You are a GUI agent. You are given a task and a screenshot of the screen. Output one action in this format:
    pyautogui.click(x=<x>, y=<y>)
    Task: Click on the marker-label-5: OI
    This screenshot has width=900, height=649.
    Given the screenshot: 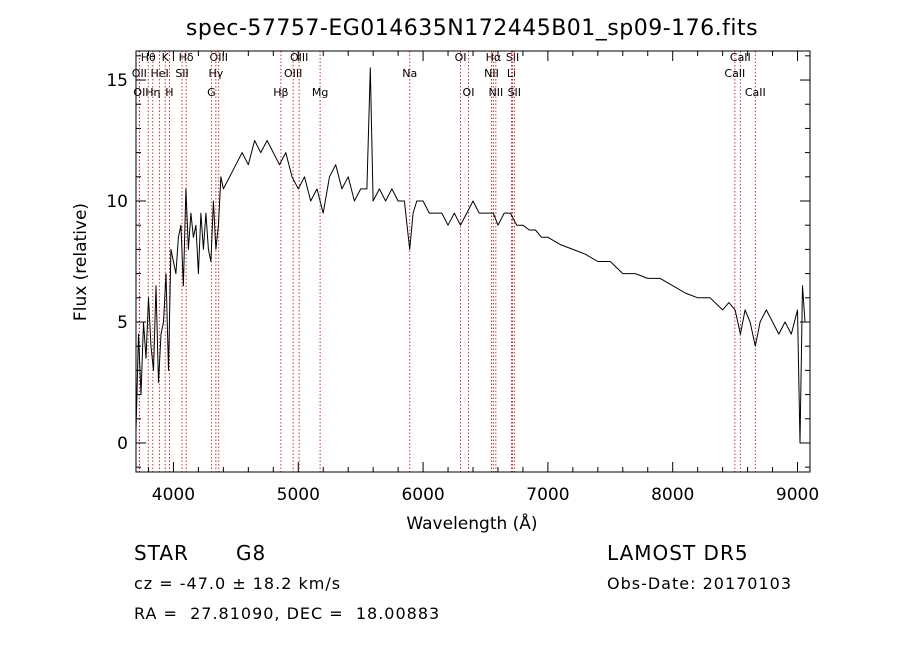 What is the action you would take?
    pyautogui.click(x=461, y=57)
    